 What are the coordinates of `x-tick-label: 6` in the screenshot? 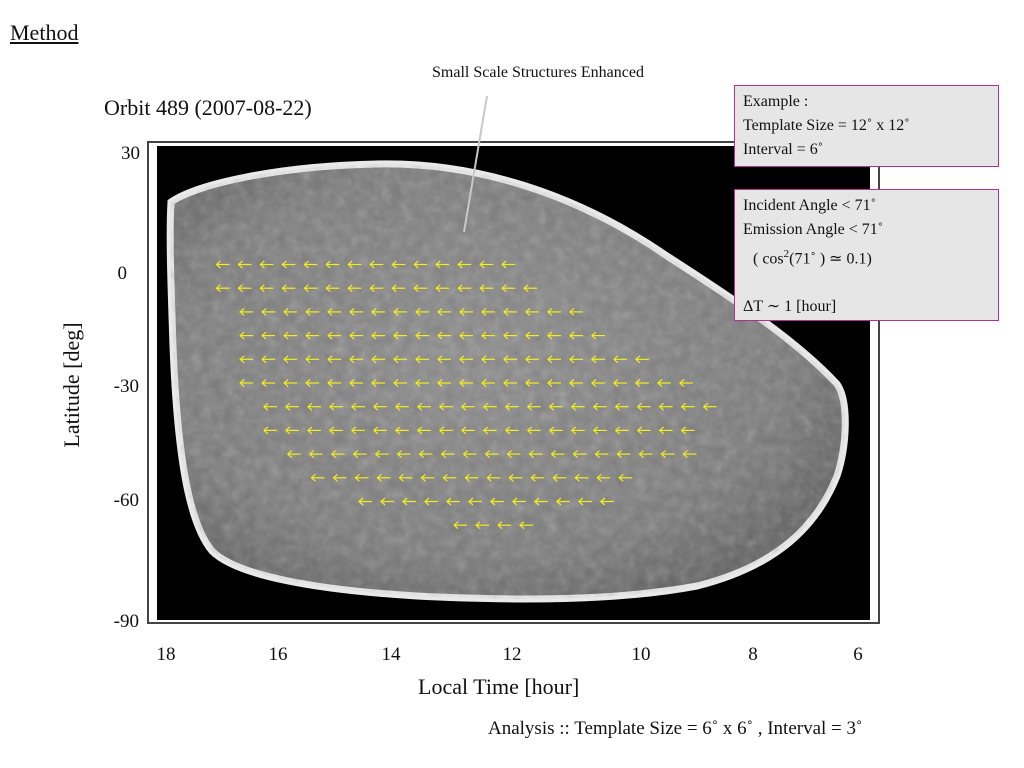 It's located at (858, 654).